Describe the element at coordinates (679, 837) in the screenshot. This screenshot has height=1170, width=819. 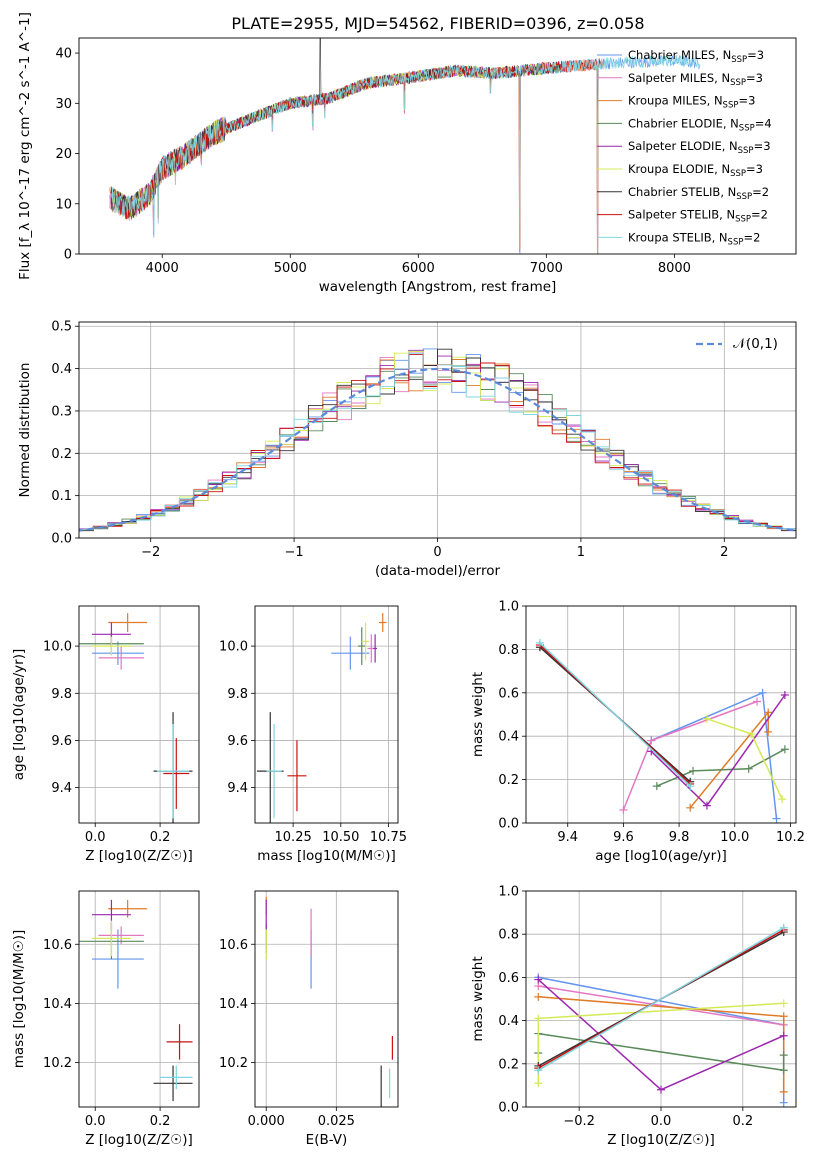
I see `x-tick-label: 9.8` at that location.